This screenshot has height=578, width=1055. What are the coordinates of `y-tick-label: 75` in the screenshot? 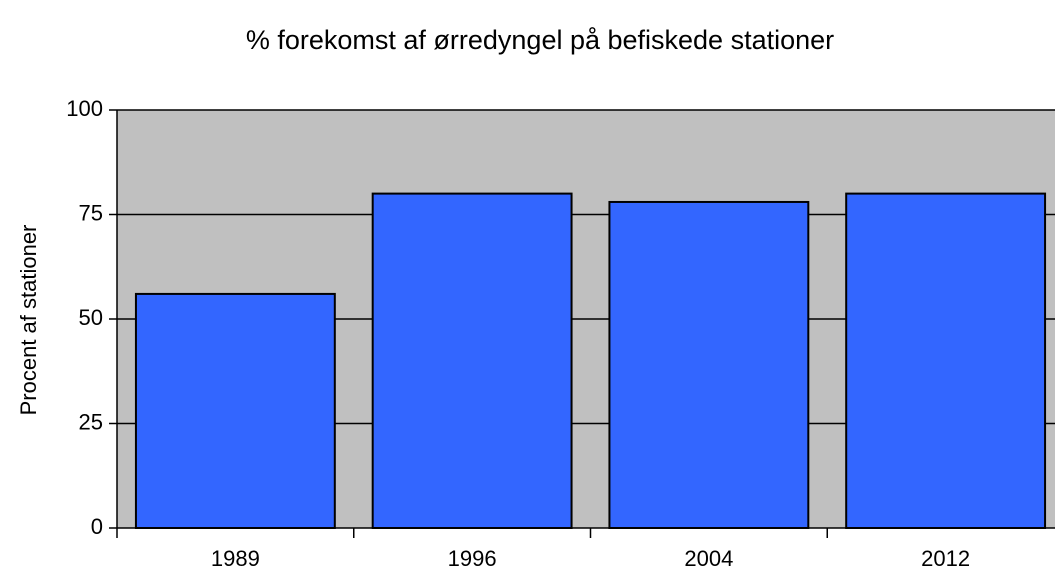 It's located at (91, 212).